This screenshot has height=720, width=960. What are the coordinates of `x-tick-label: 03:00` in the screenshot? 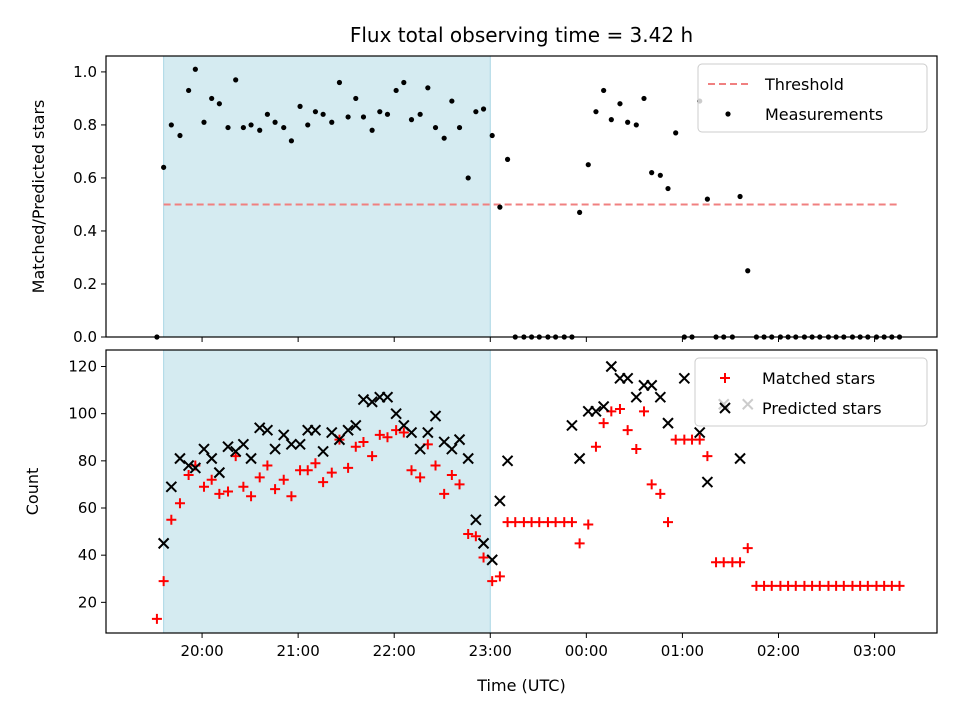 It's located at (874, 651).